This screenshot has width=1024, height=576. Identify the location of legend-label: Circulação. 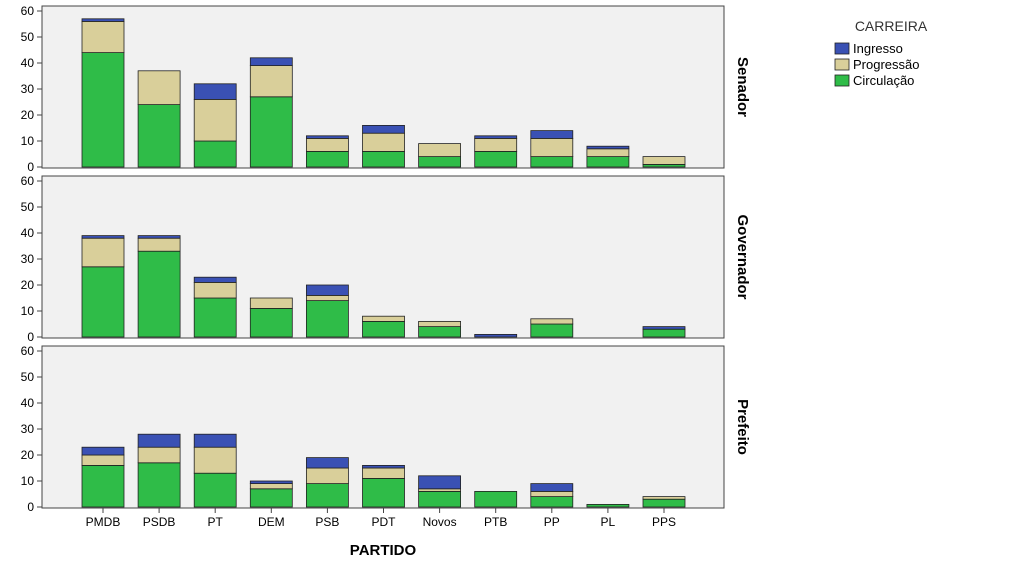
(883, 80).